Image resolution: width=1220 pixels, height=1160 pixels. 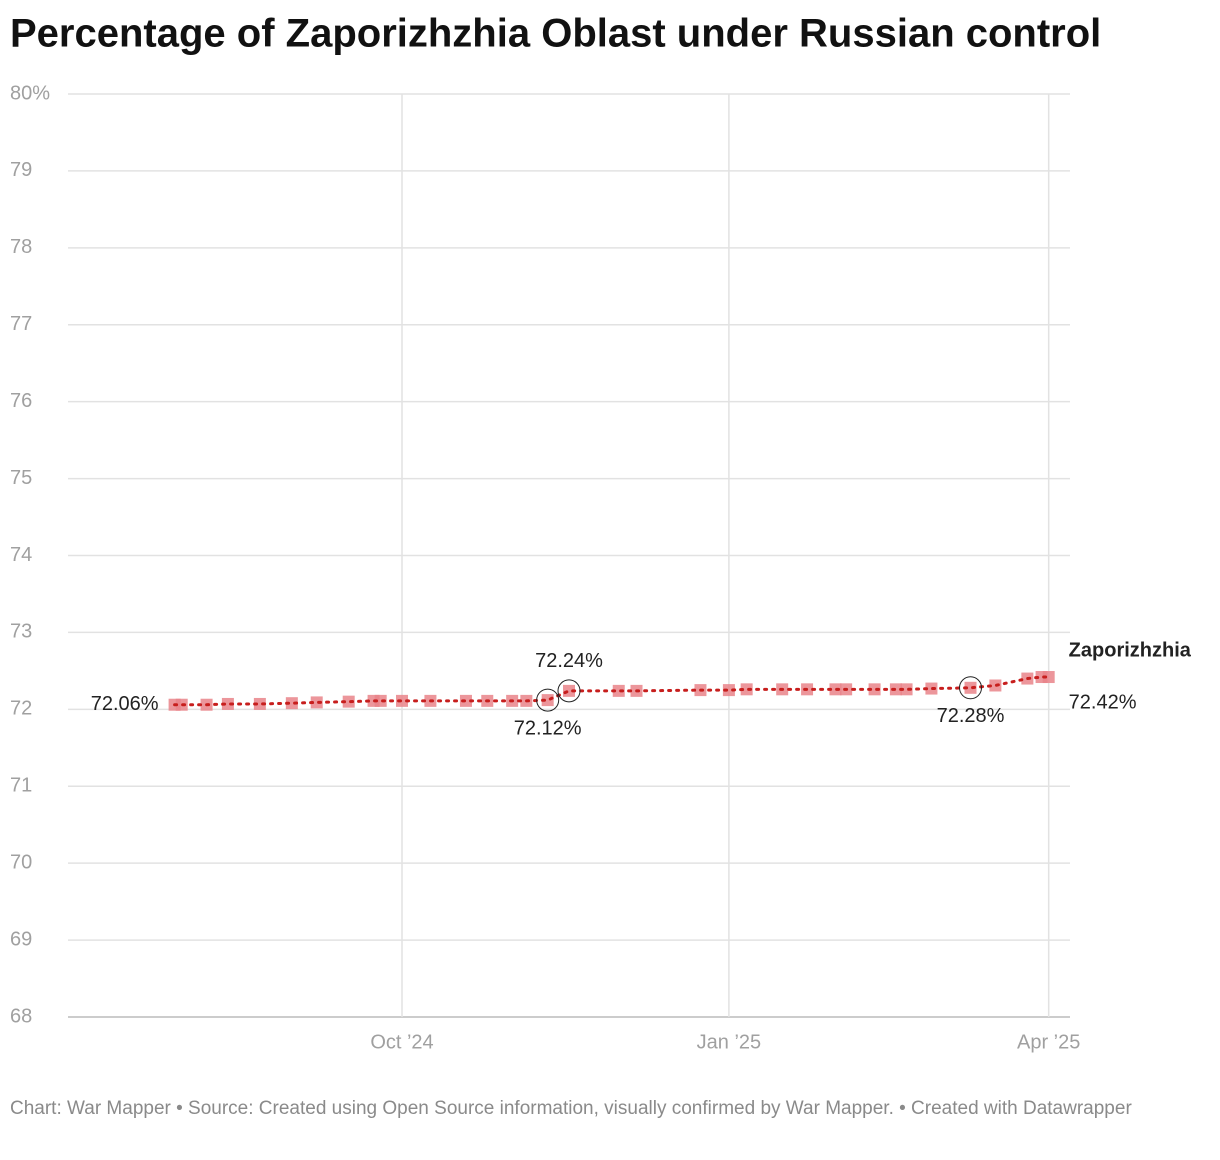 I want to click on x-tick-label: Oct ’24, so click(x=401, y=1042).